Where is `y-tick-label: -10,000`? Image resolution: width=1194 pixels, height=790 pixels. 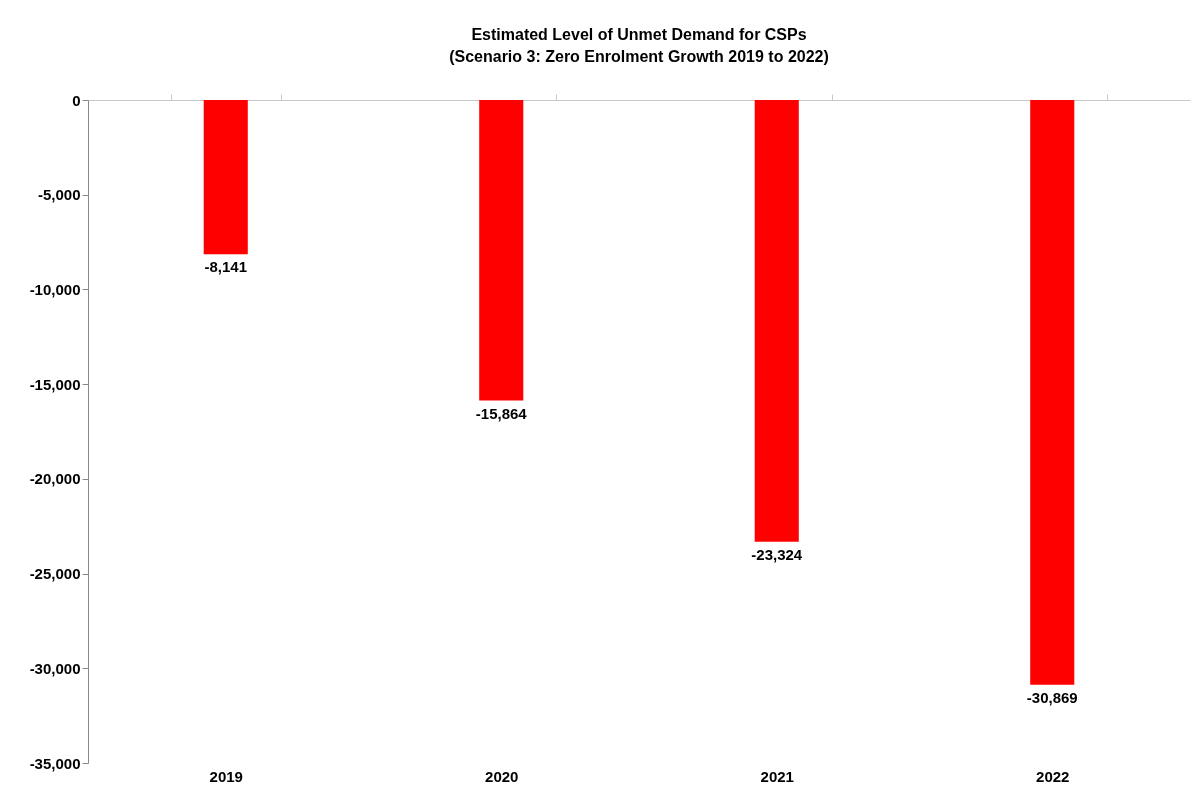
y-tick-label: -10,000 is located at coordinates (55, 289).